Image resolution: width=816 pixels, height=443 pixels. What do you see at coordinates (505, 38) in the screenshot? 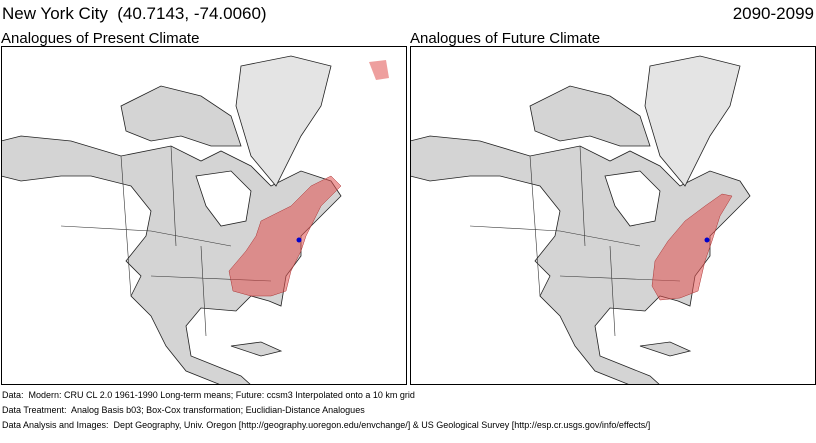
I see `panel-title: Analogues of Future Climate` at bounding box center [505, 38].